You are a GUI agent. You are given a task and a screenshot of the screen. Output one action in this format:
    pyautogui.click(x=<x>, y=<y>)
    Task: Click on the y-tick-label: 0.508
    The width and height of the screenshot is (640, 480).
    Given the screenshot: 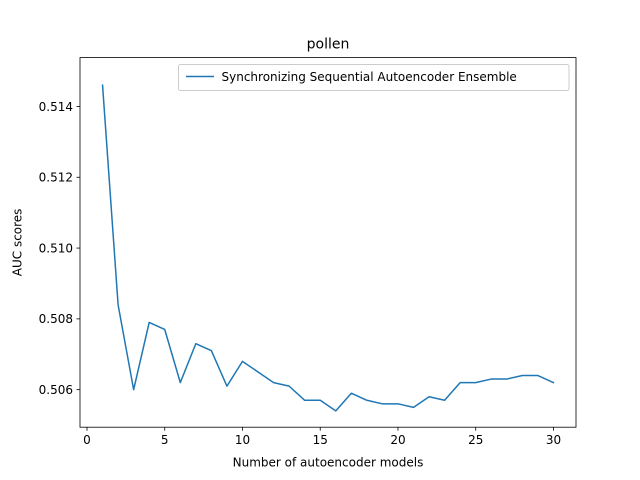 What is the action you would take?
    pyautogui.click(x=56, y=319)
    